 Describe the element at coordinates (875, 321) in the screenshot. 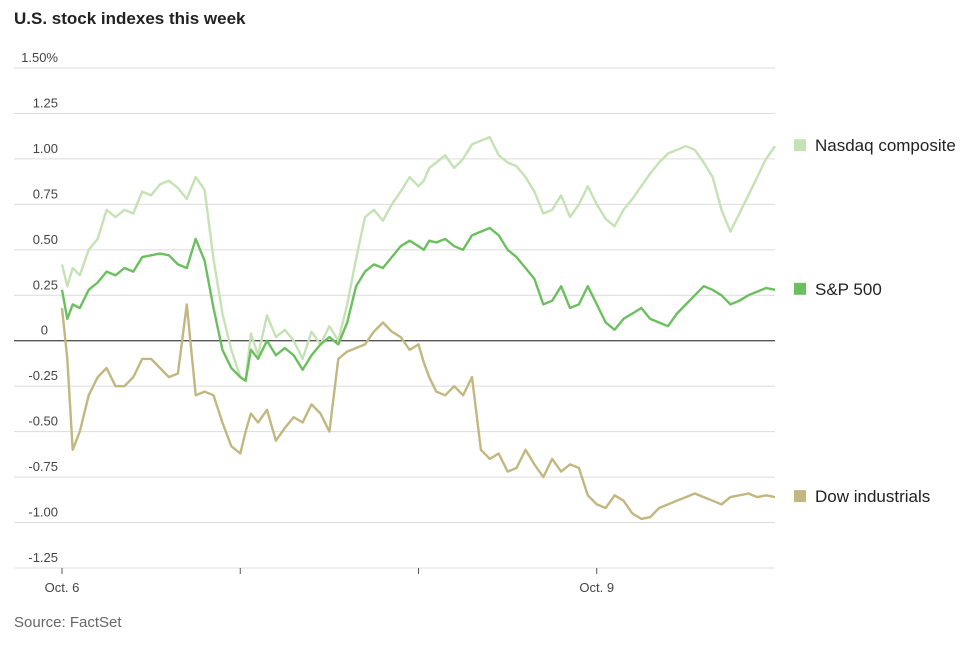

I see `legend: Nasdaq composite S&P 500 Dow industrials` at that location.